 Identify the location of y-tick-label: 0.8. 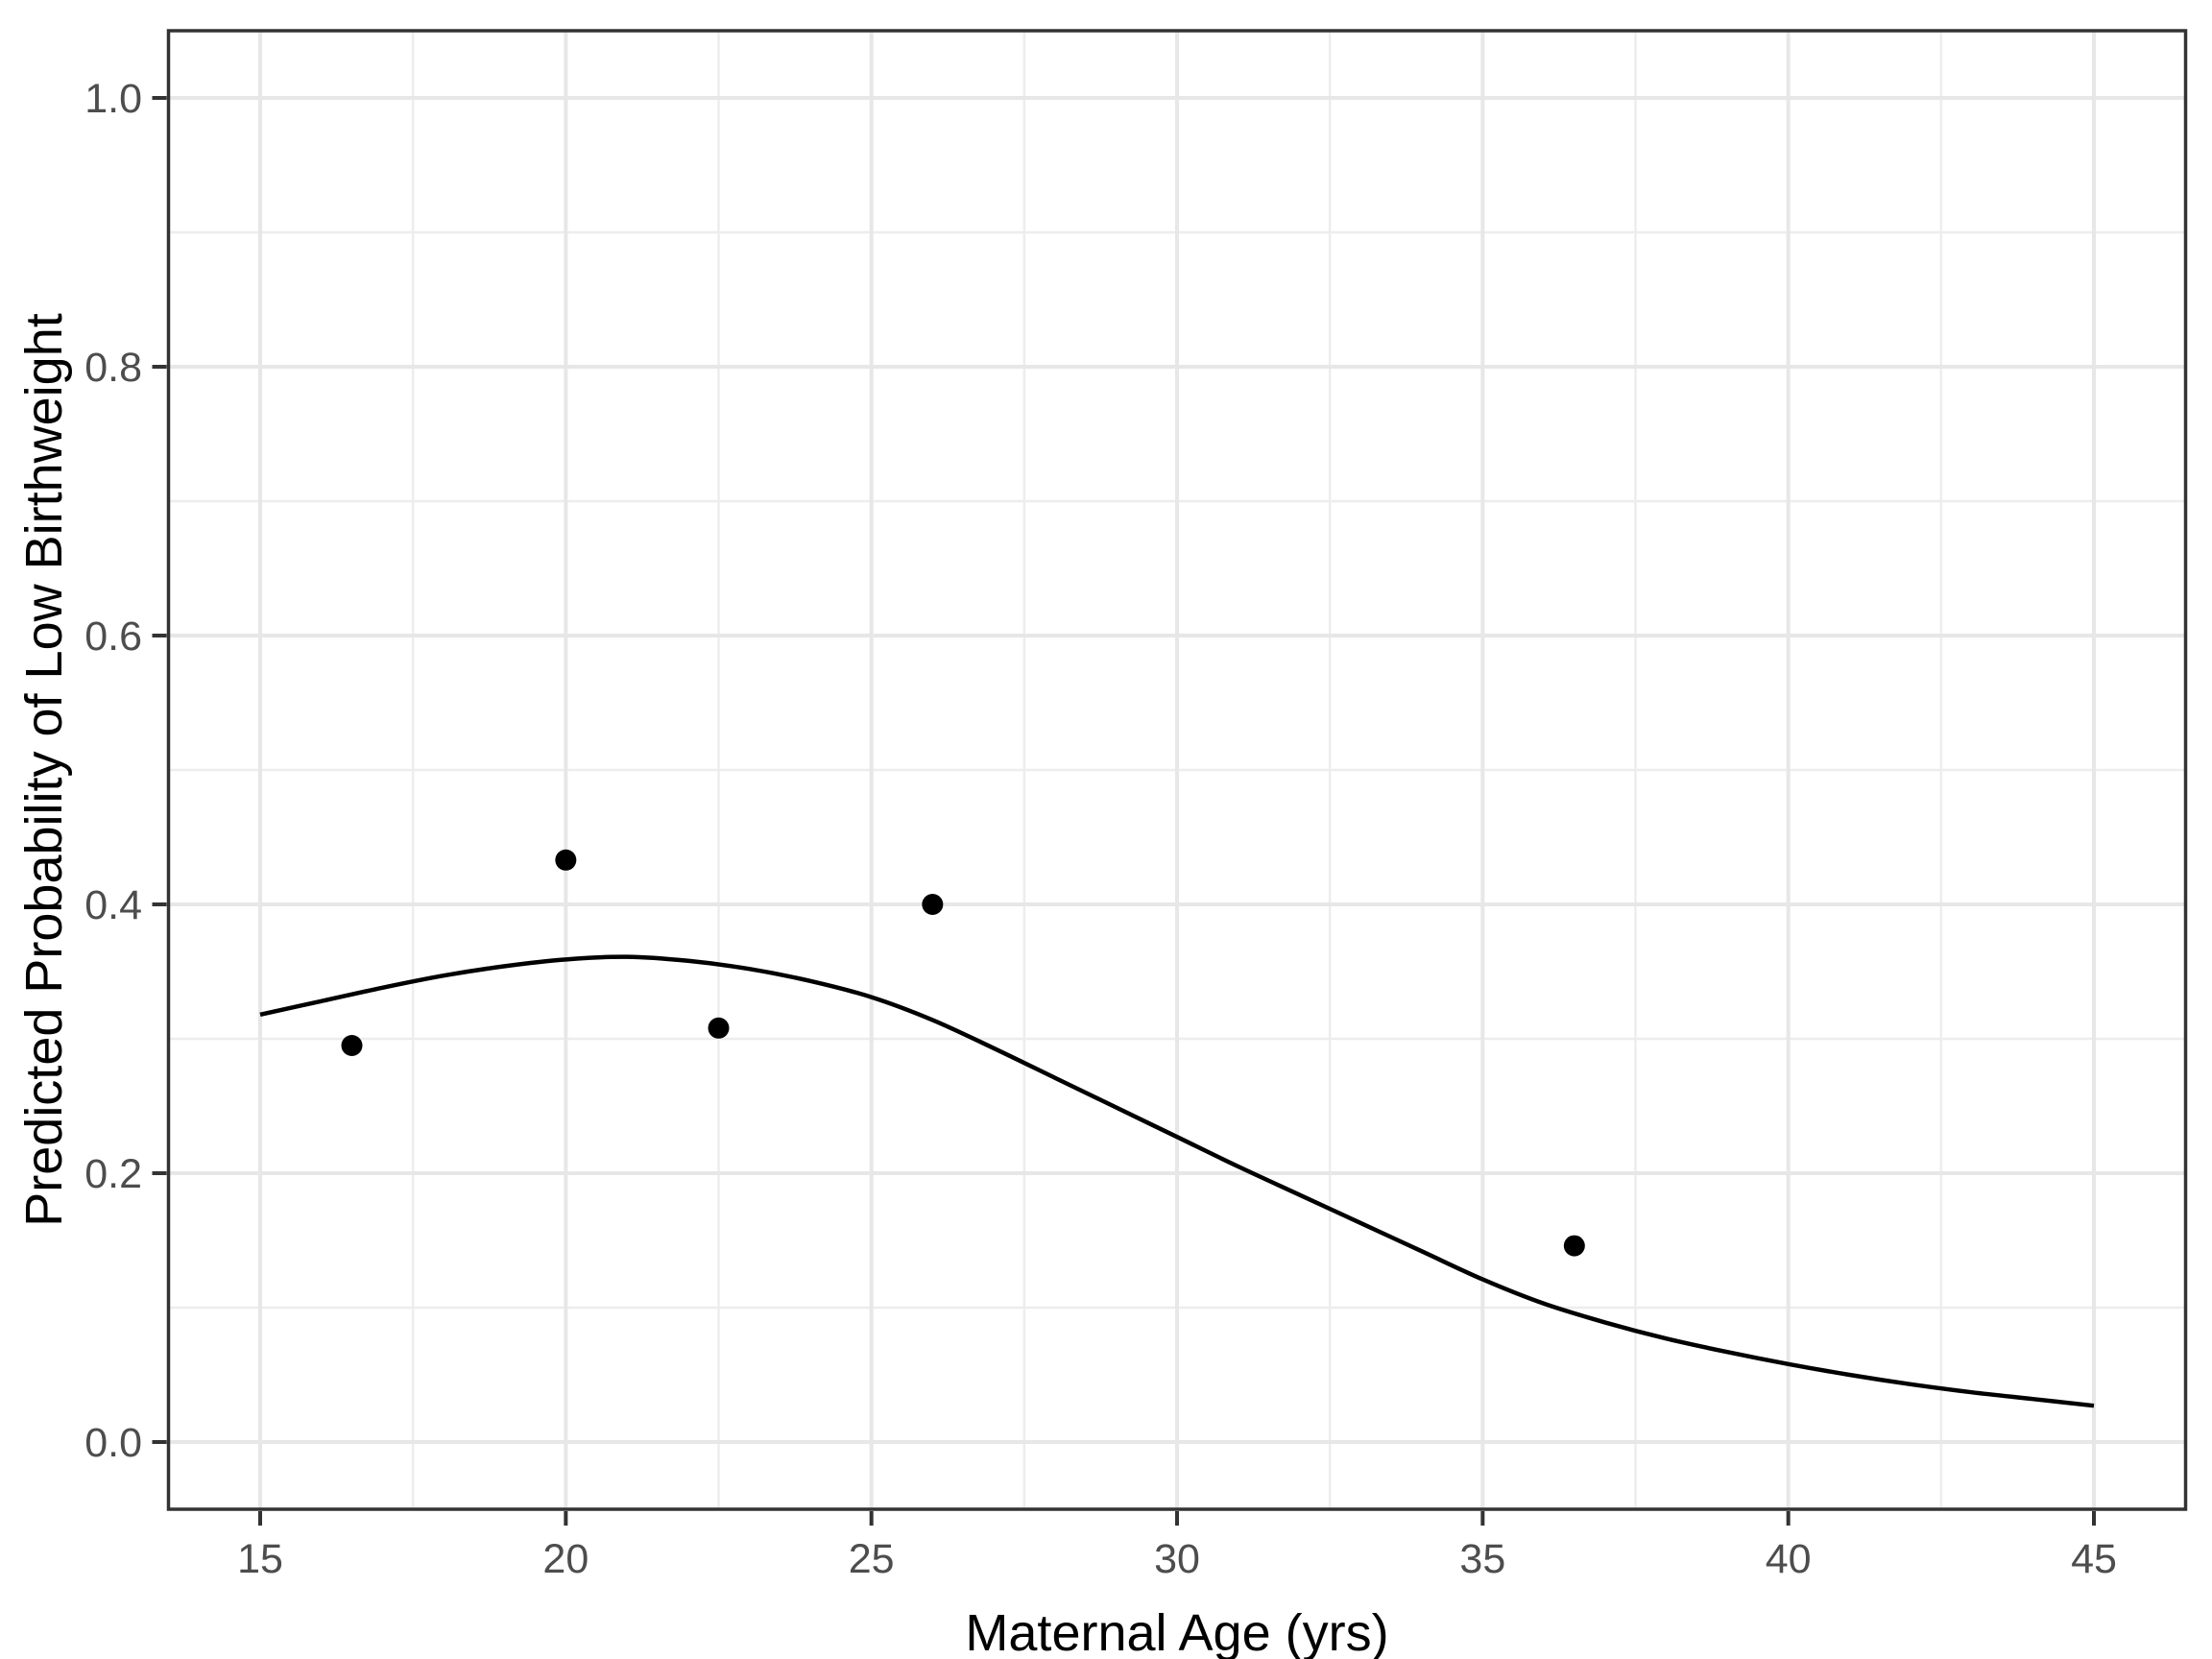
(113, 368).